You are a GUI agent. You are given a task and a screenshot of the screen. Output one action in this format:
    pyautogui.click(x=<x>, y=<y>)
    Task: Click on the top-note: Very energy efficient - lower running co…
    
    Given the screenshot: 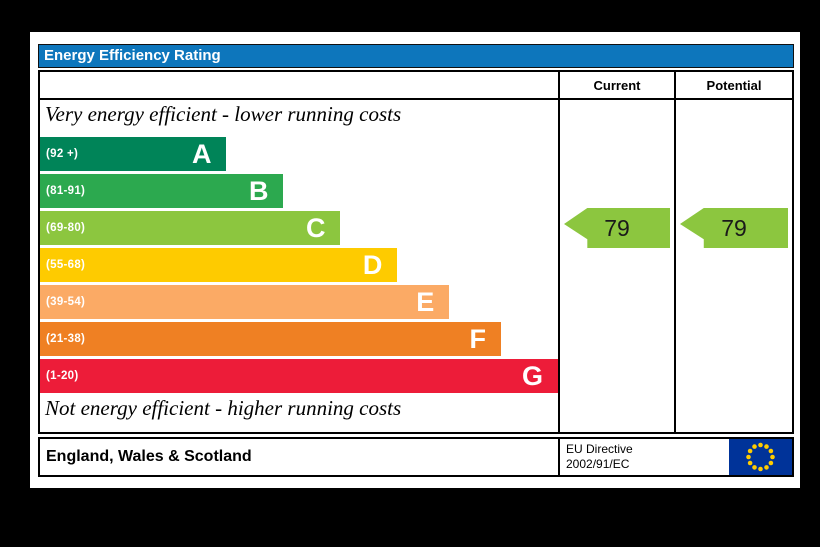 What is the action you would take?
    pyautogui.click(x=223, y=114)
    